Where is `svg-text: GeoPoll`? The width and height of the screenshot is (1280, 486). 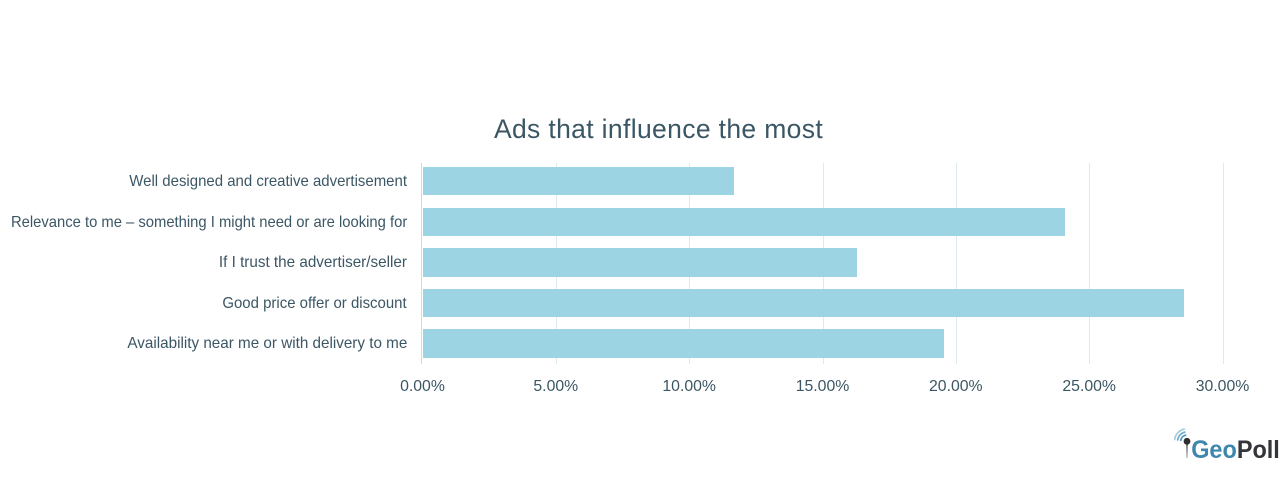 svg-text: GeoPoll is located at coordinates (1235, 451).